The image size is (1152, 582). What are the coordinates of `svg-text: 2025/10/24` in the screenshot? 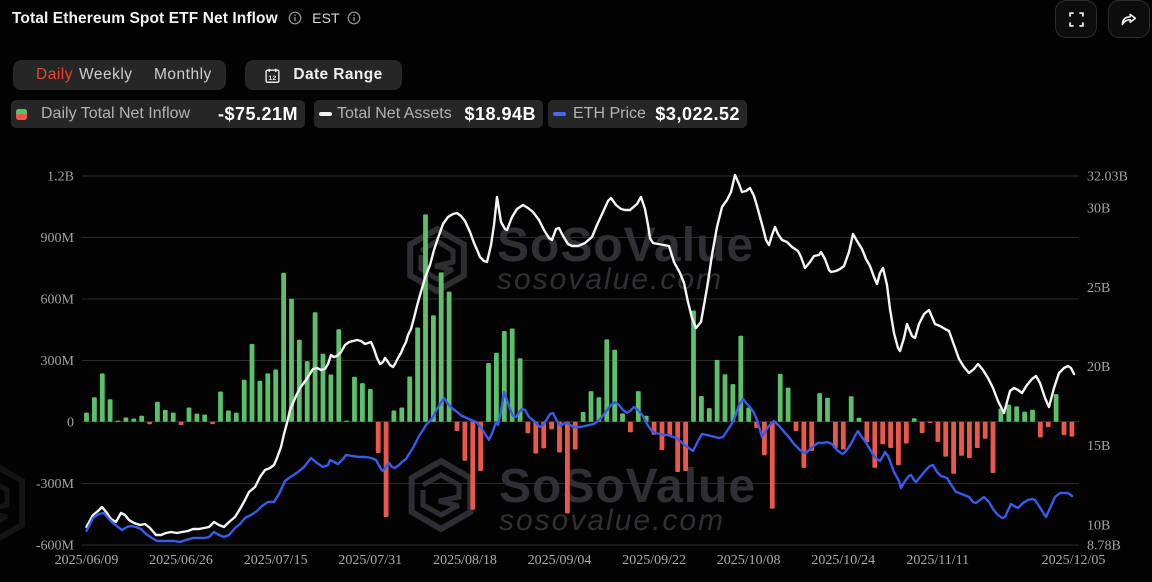 It's located at (843, 560).